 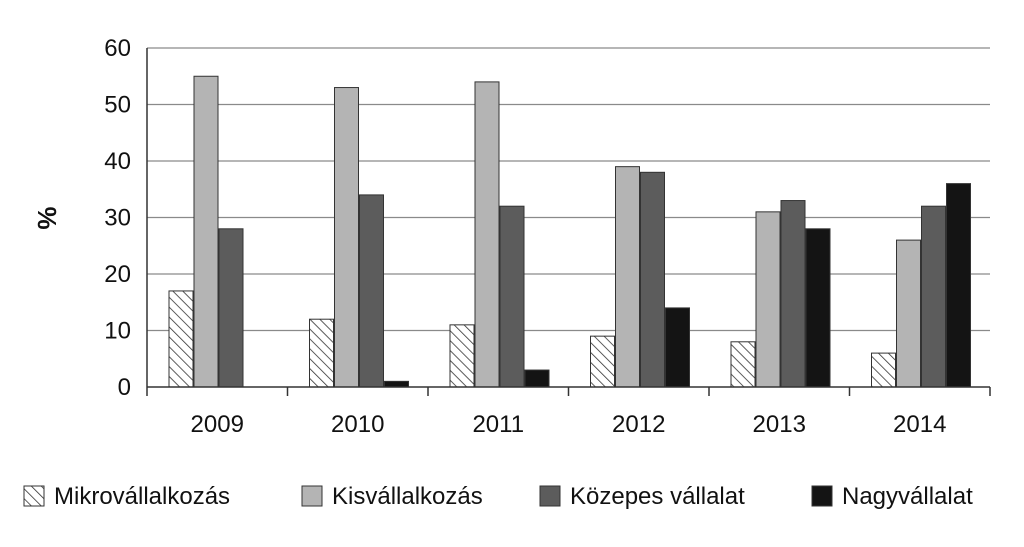 I want to click on bar-k-zepes-v-llalat-2014, so click(x=933, y=296).